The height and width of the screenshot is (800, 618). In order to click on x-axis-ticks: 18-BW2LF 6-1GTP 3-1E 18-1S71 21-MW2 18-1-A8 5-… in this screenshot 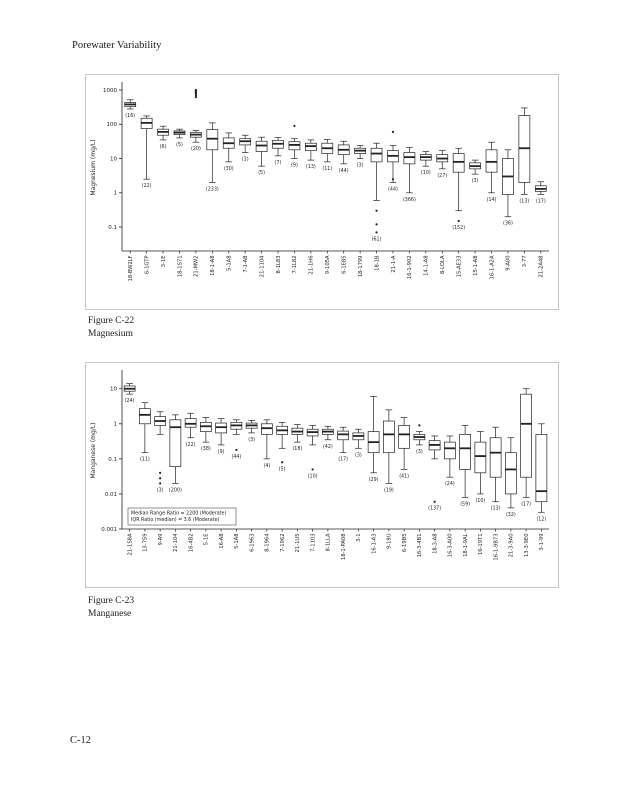, I will do `click(336, 266)`.